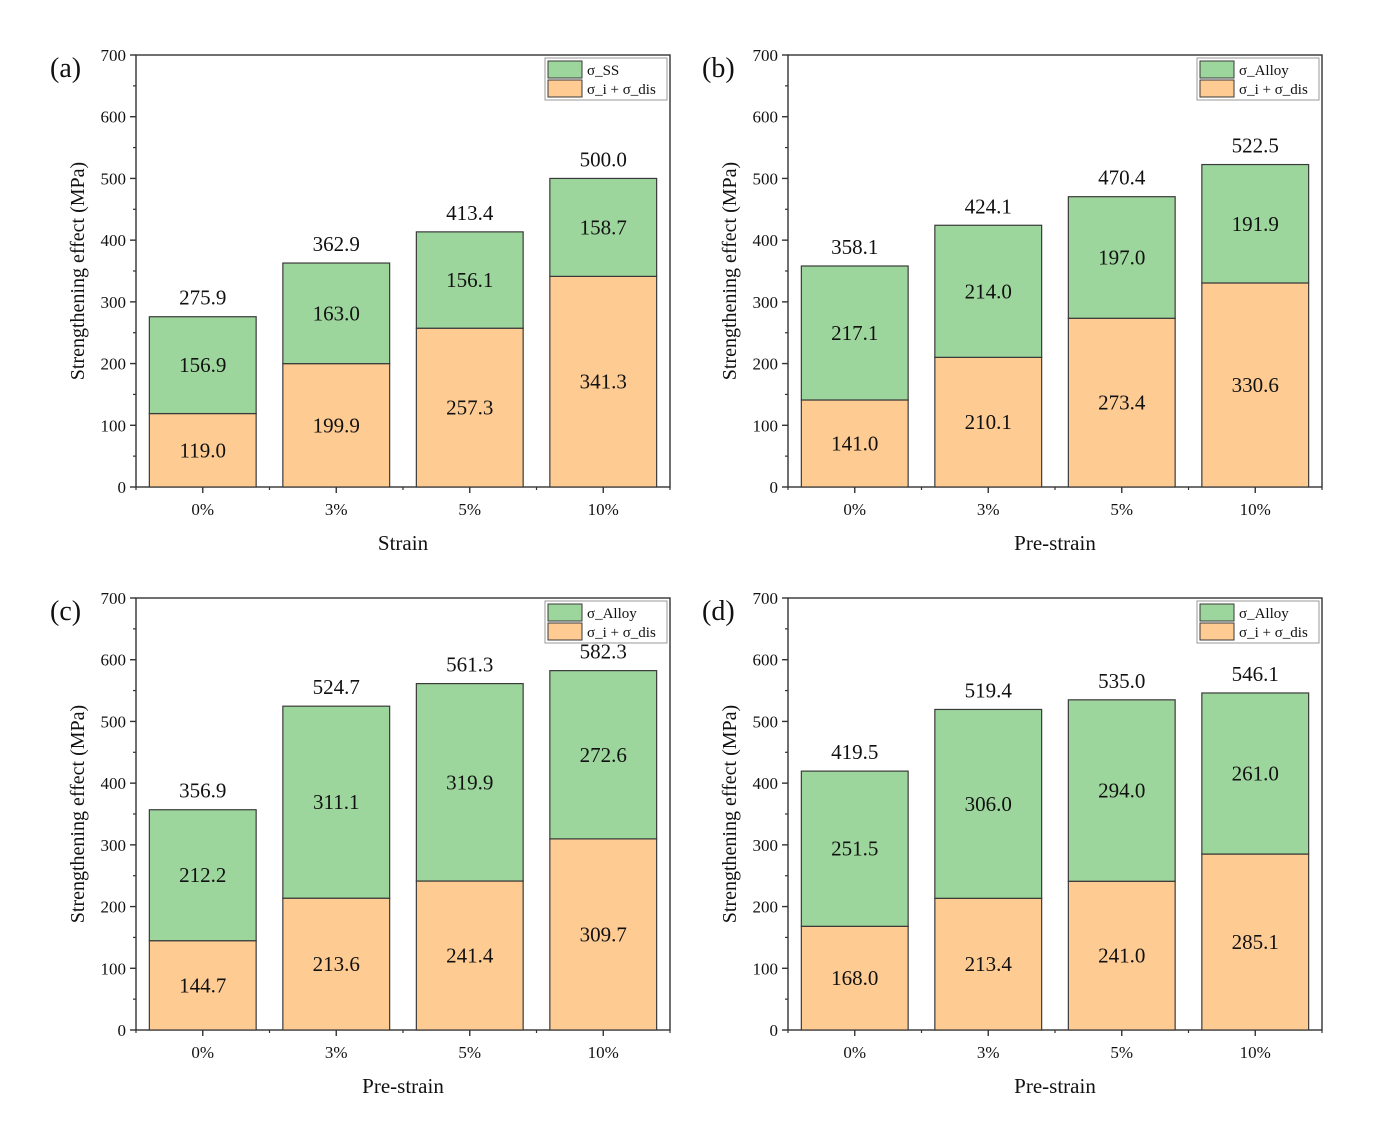 The height and width of the screenshot is (1136, 1378). What do you see at coordinates (1255, 146) in the screenshot?
I see `data-label-total: 522.5` at bounding box center [1255, 146].